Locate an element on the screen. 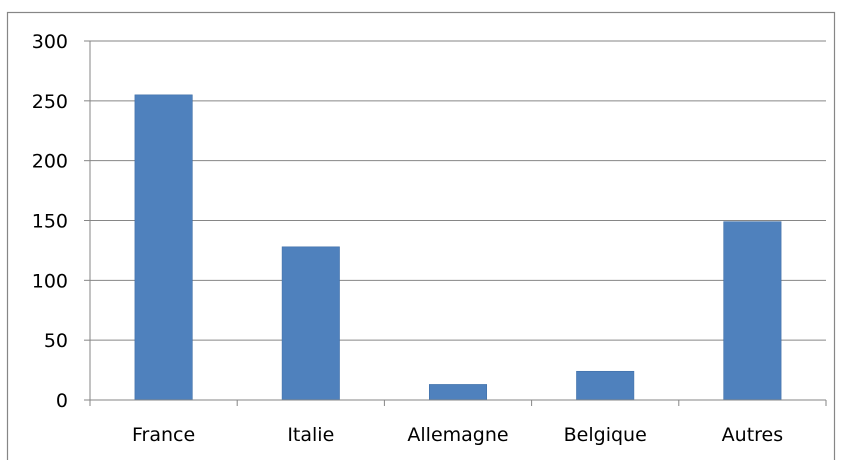  x-tick-label: Autres is located at coordinates (752, 435).